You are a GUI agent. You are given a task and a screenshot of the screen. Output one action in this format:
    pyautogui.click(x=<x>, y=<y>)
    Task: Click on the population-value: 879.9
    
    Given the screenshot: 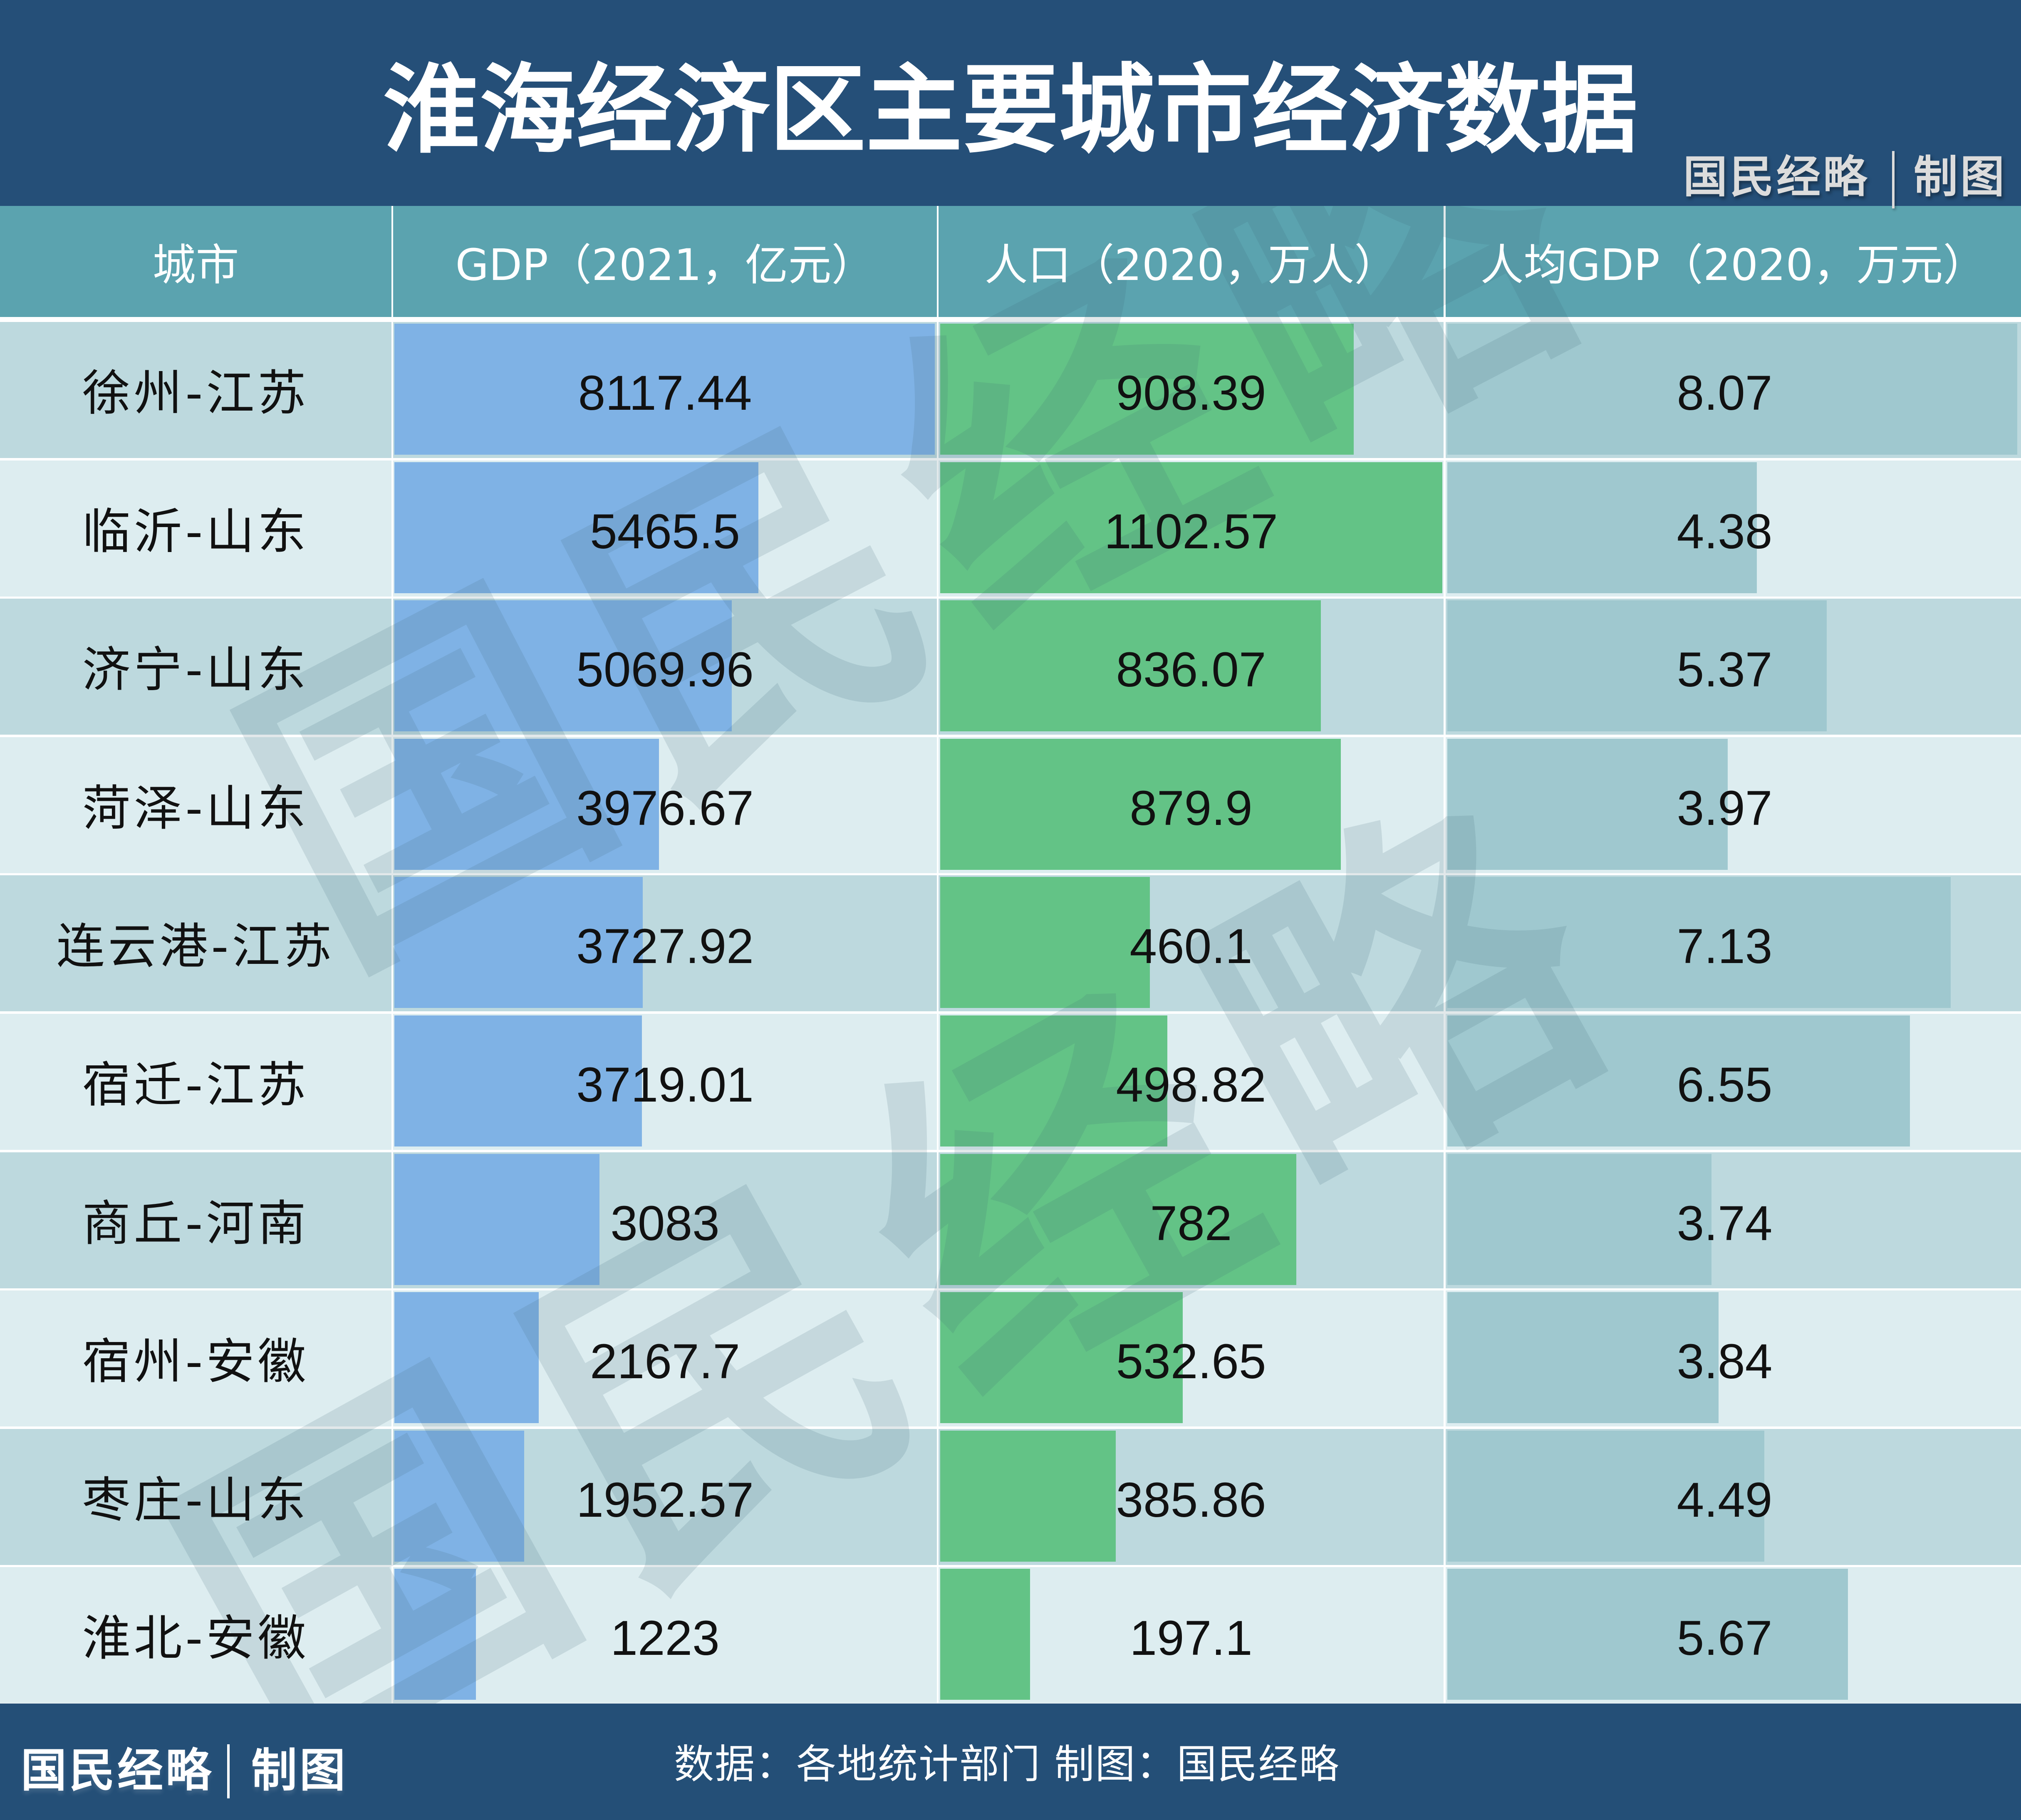 What is the action you would take?
    pyautogui.click(x=1191, y=808)
    